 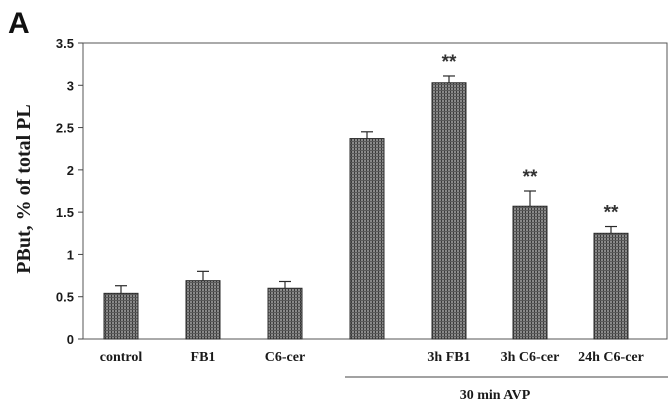 What do you see at coordinates (70, 170) in the screenshot?
I see `y-tick-label: 2` at bounding box center [70, 170].